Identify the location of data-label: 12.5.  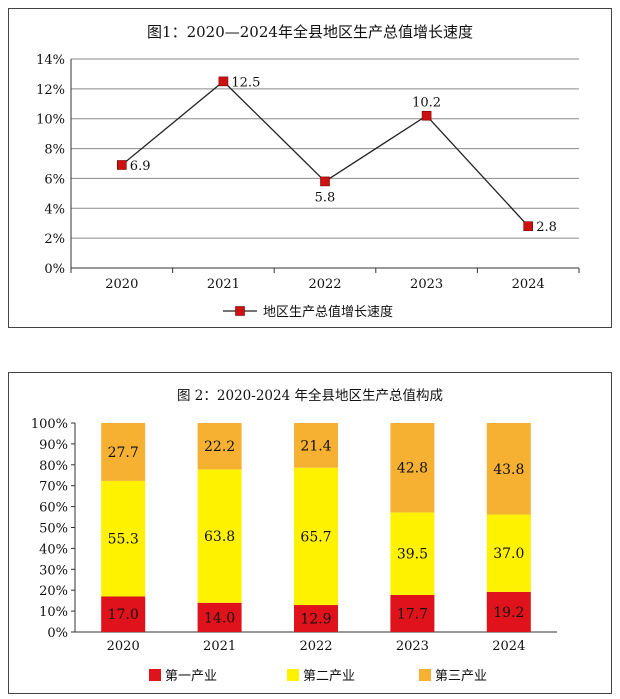
(245, 82).